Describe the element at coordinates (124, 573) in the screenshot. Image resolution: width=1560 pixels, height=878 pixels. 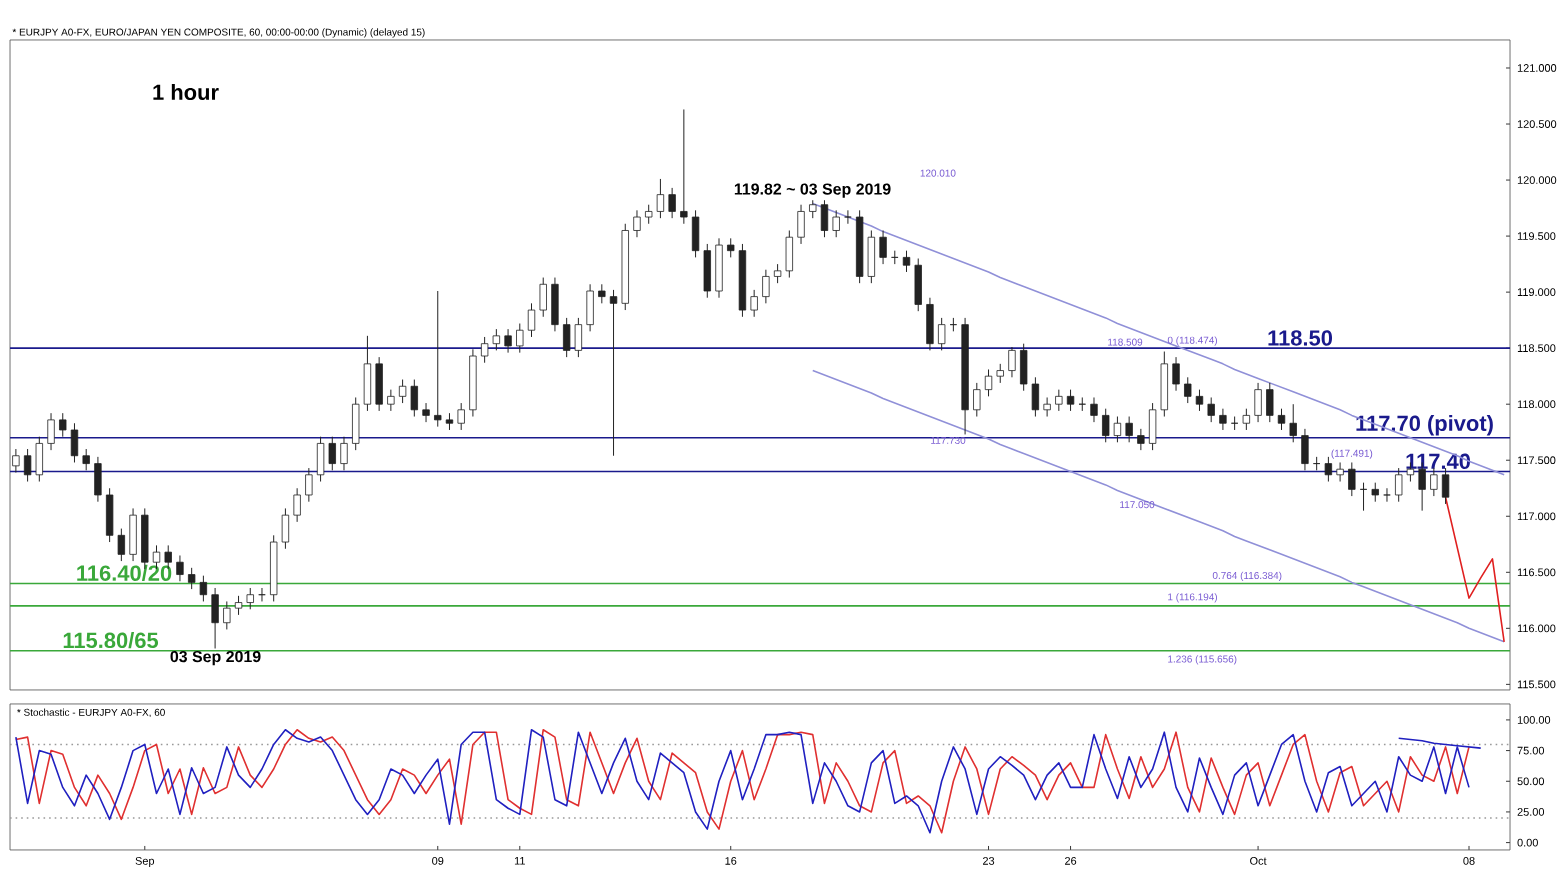
I see `ref-line-label: 116.40/20` at that location.